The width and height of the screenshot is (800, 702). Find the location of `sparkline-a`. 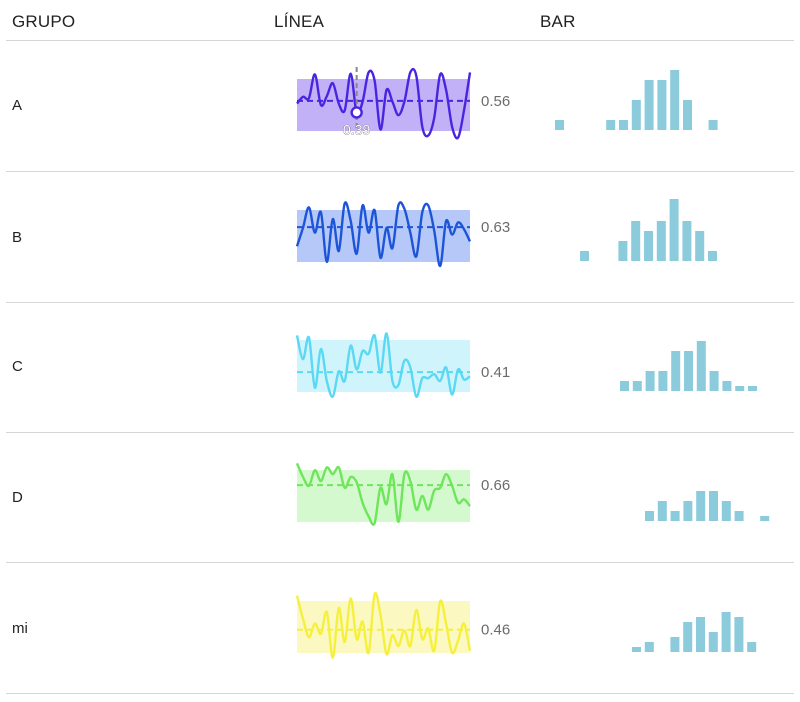

sparkline-a is located at coordinates (384, 103).